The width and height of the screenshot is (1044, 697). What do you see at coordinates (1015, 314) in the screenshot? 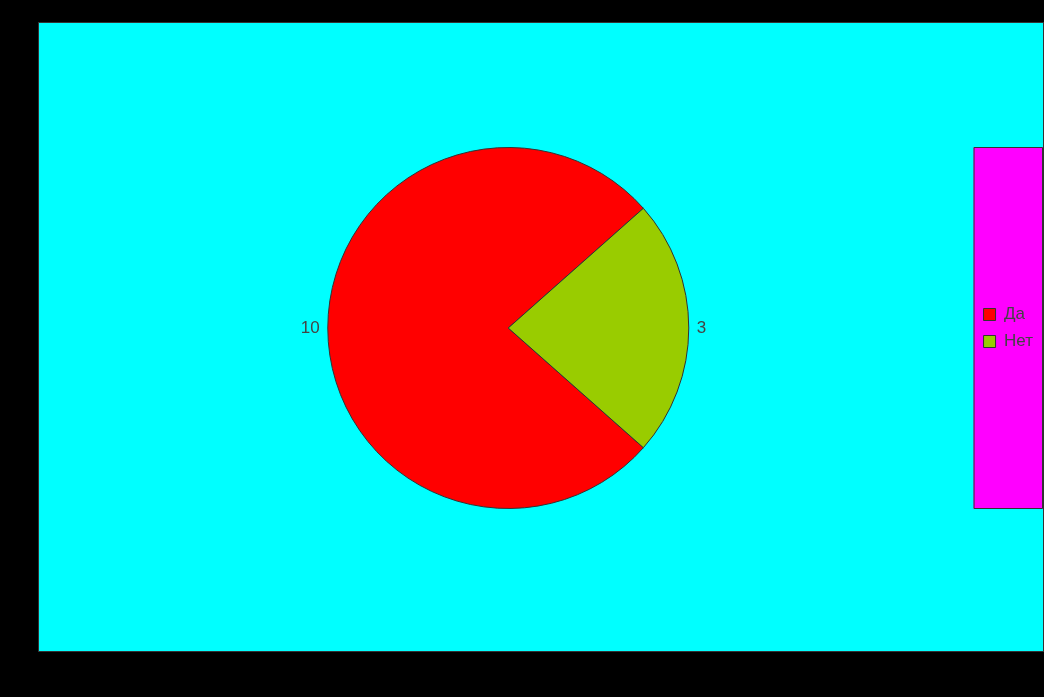
I see `legend-label: Да` at bounding box center [1015, 314].